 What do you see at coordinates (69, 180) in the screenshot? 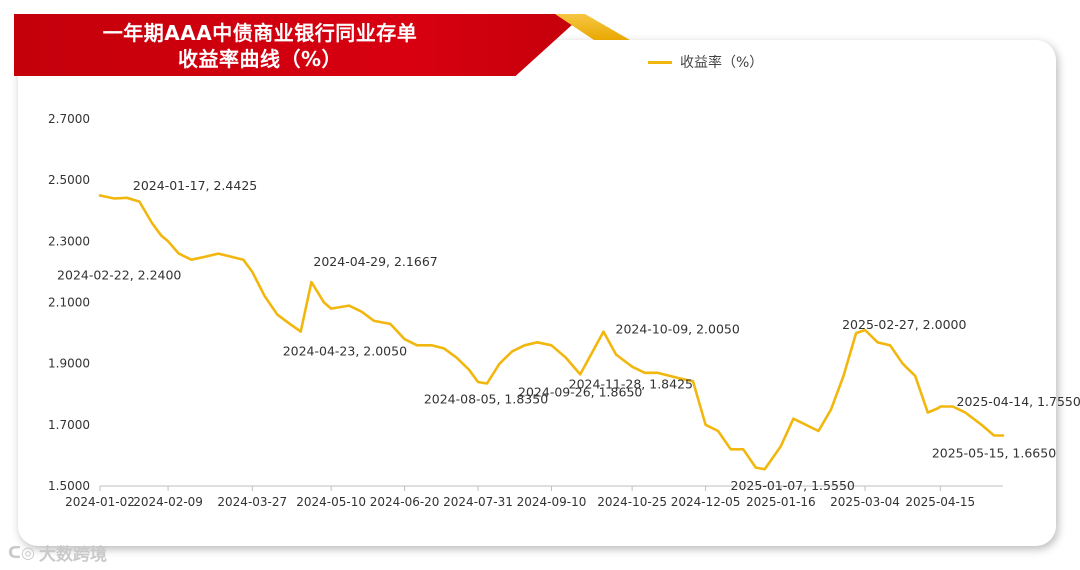
I see `y-tick-label: 2.5000` at bounding box center [69, 180].